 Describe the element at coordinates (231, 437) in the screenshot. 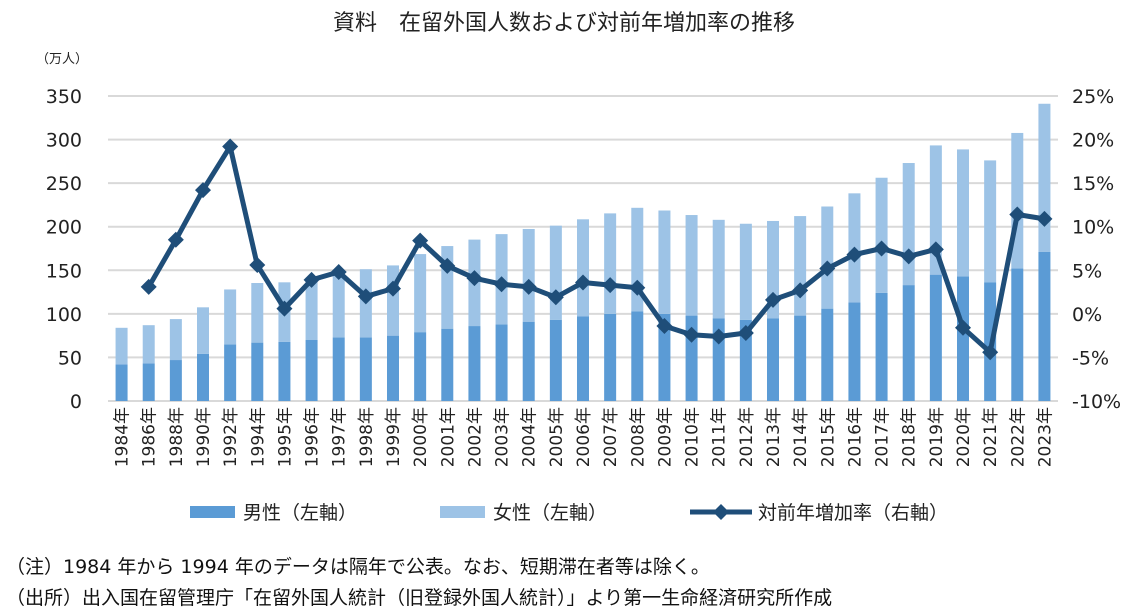

I see `x-tick-label: 1992年` at that location.